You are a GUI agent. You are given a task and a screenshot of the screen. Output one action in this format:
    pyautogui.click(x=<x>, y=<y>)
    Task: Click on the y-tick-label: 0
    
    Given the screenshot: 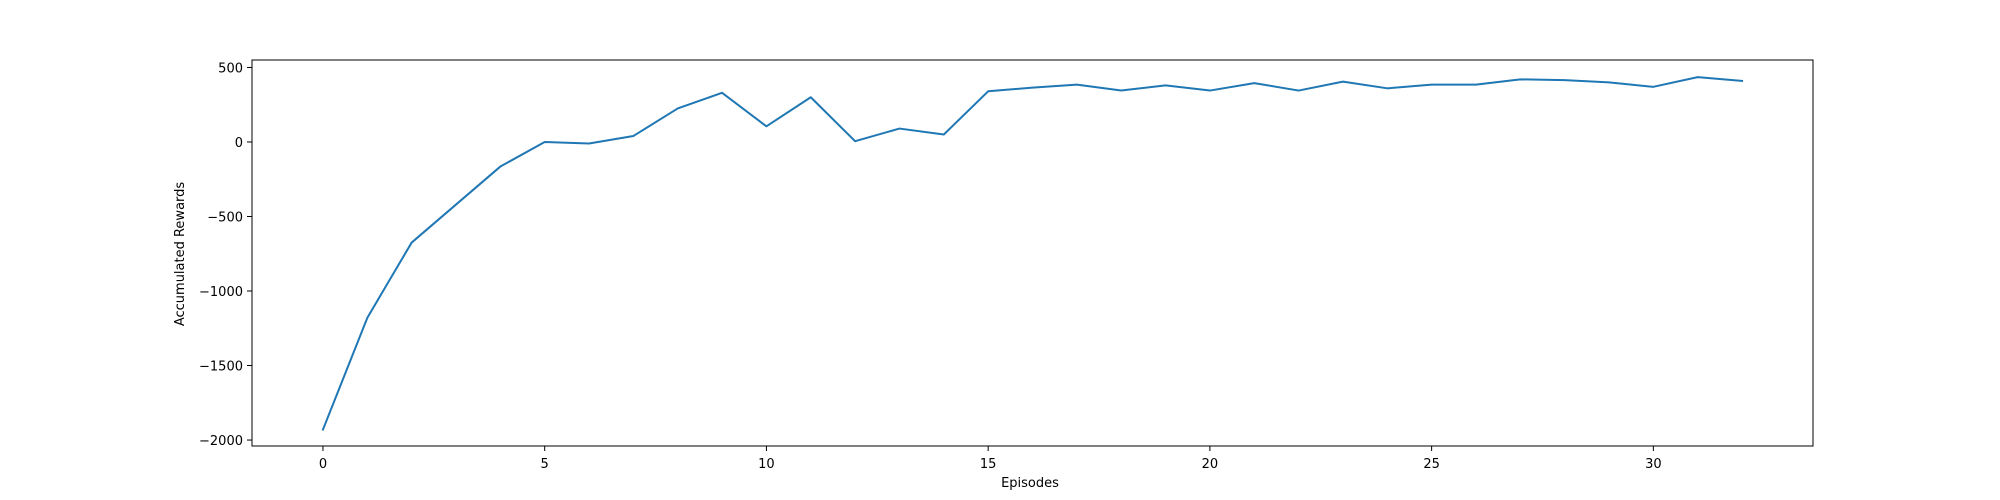 What is the action you would take?
    pyautogui.click(x=239, y=143)
    